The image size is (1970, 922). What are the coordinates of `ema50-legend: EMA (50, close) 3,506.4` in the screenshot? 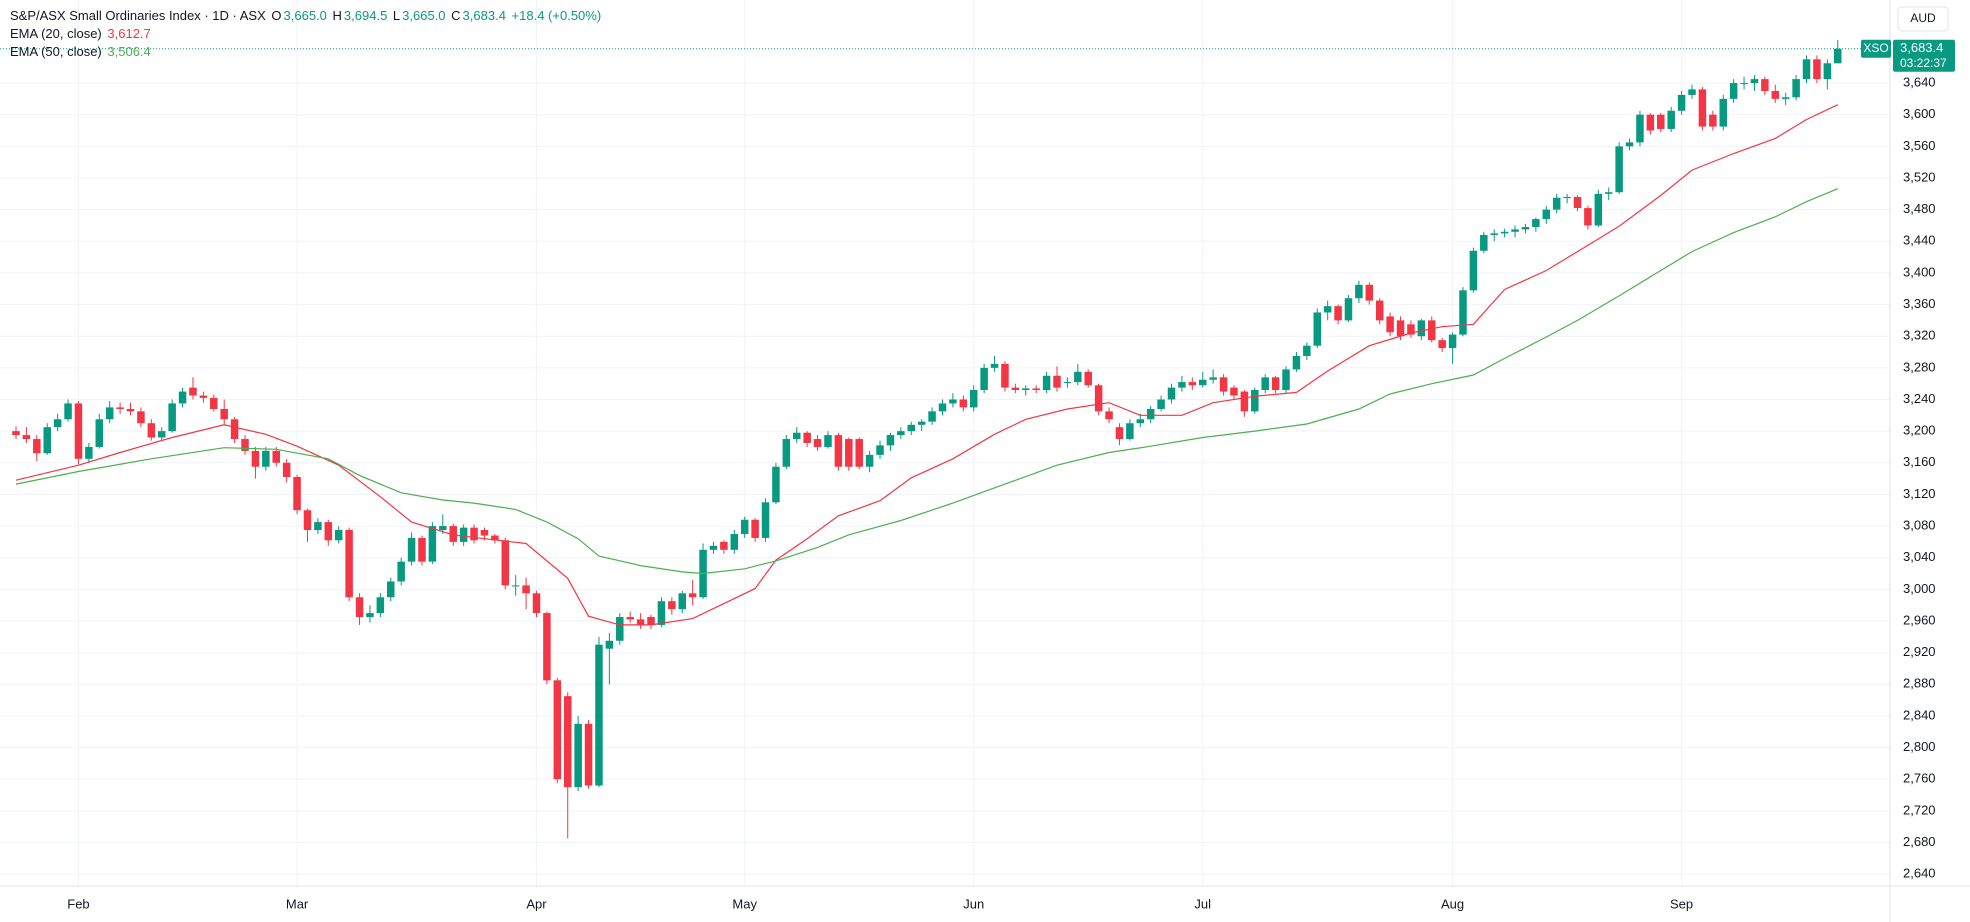 It's located at (306, 52).